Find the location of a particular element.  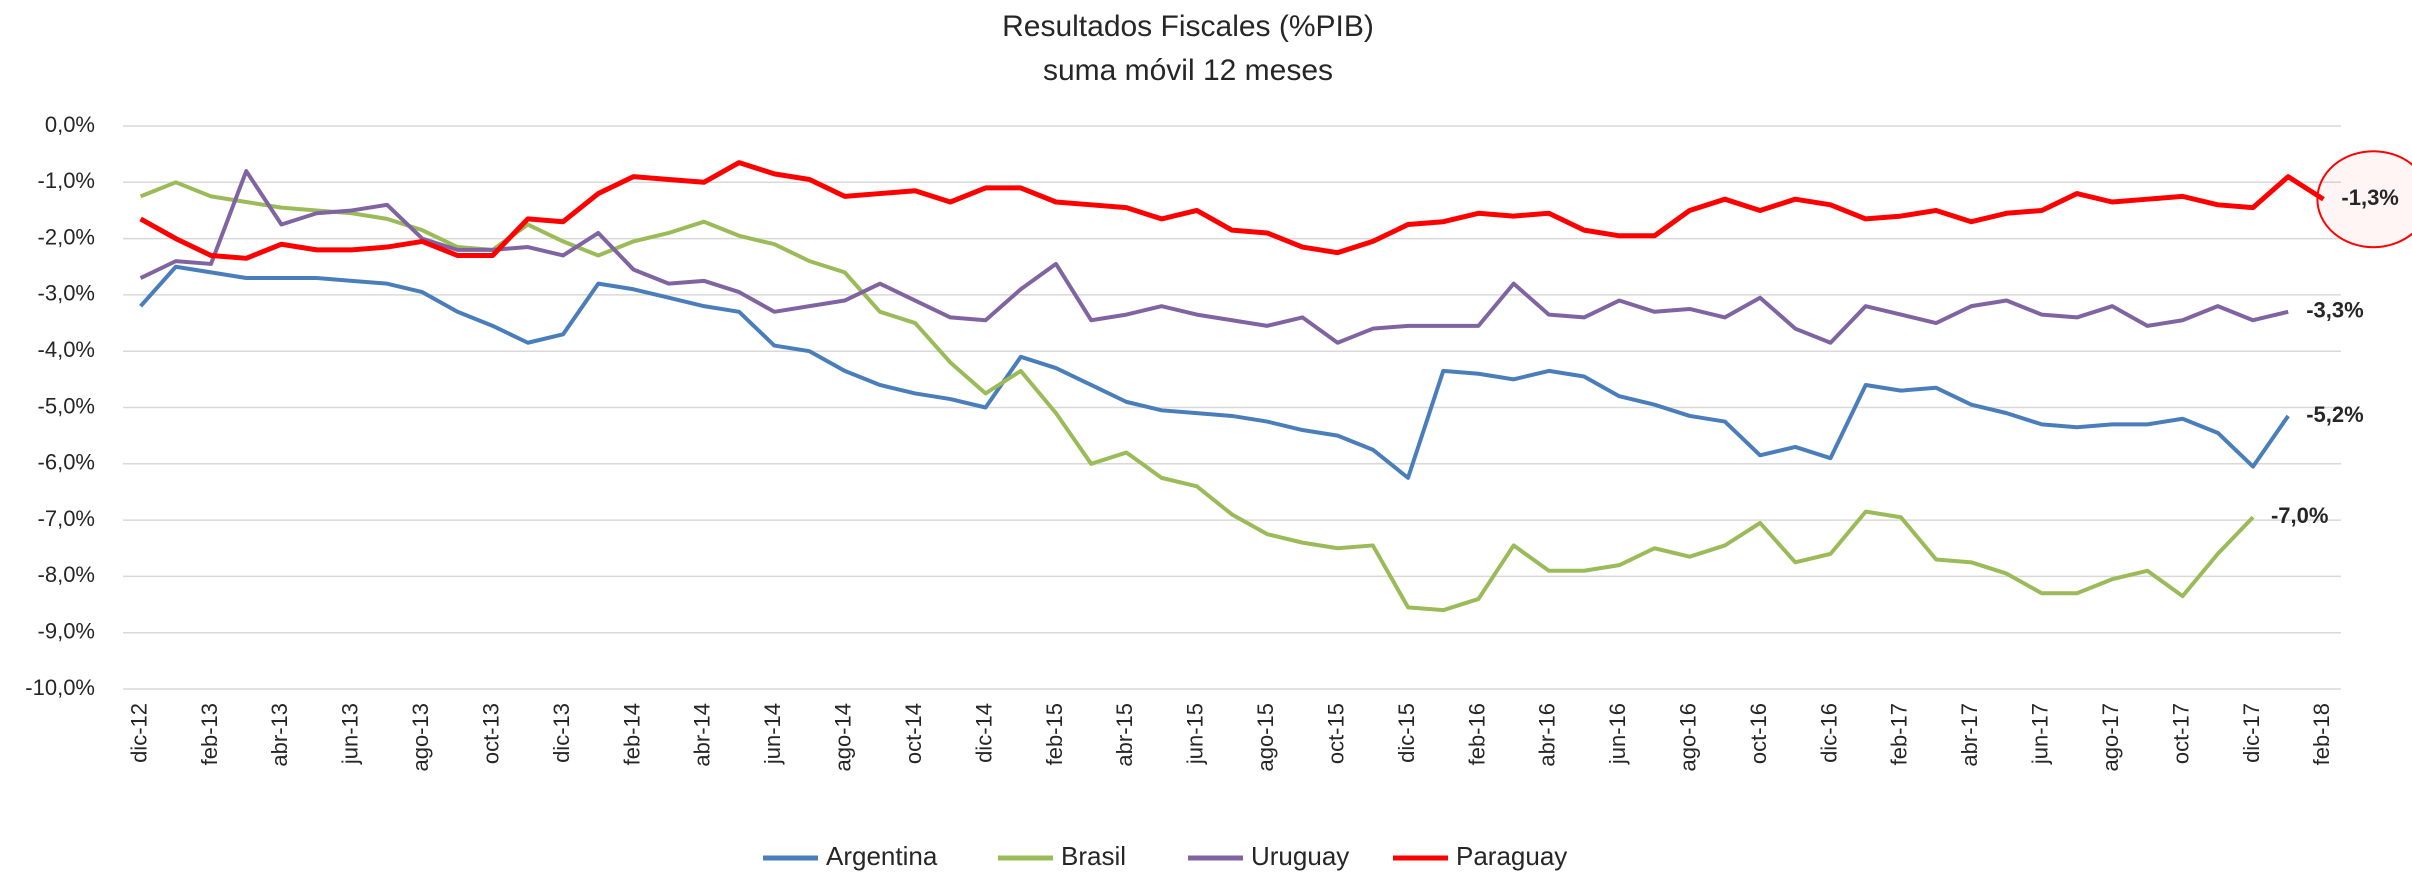

chart-subtitle: suma móvil 12 meses is located at coordinates (1188, 70).